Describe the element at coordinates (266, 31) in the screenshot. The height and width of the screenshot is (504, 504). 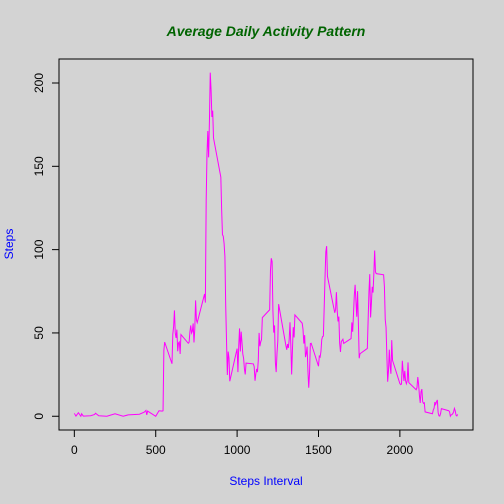
I see `chart-title: Average Daily Activity Pattern` at that location.